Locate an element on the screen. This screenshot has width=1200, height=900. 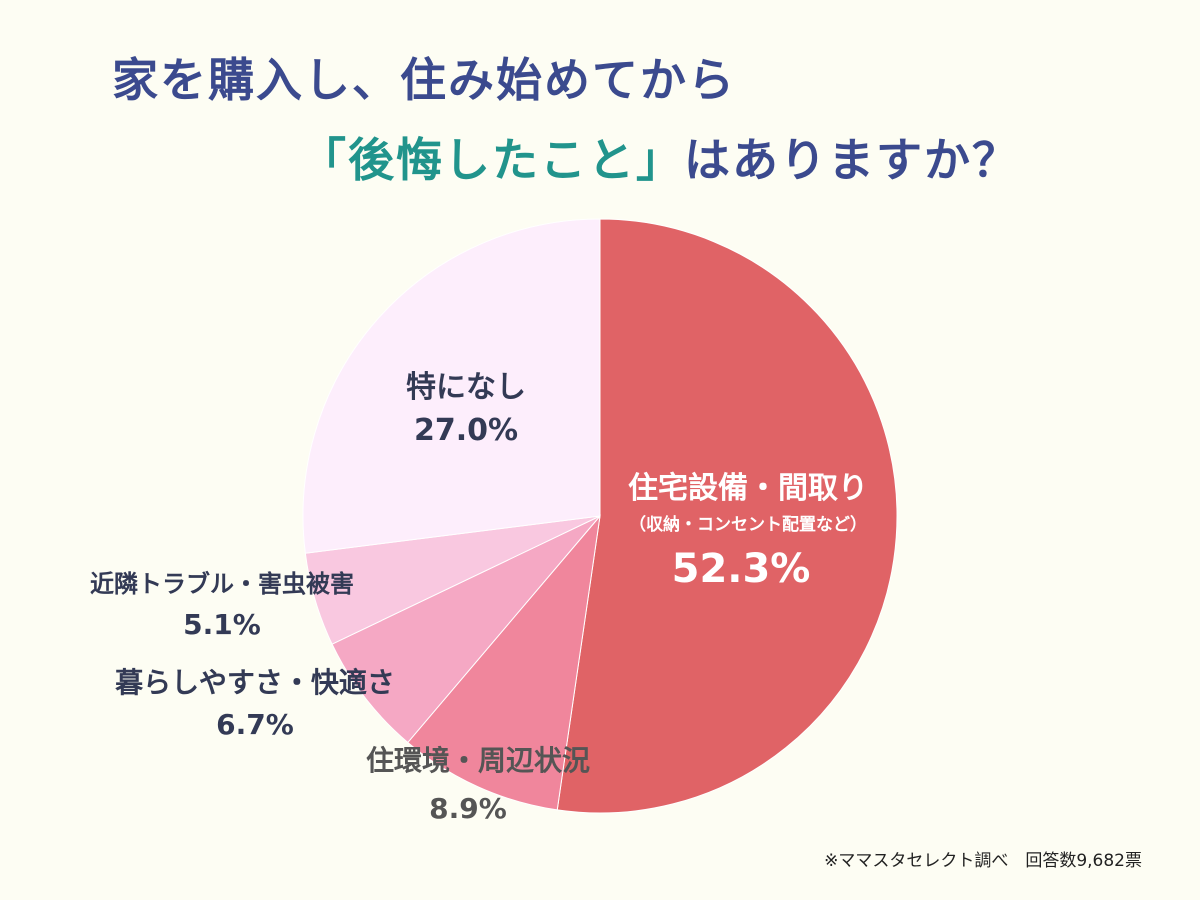
slice-label-neighbor-trouble: 近隣トラブル・害虫被害 is located at coordinates (222, 584).